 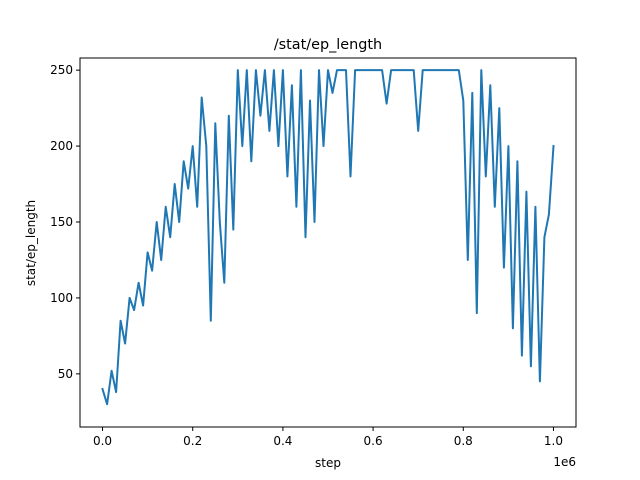 What do you see at coordinates (102, 441) in the screenshot?
I see `x-tick-label: 0.0` at bounding box center [102, 441].